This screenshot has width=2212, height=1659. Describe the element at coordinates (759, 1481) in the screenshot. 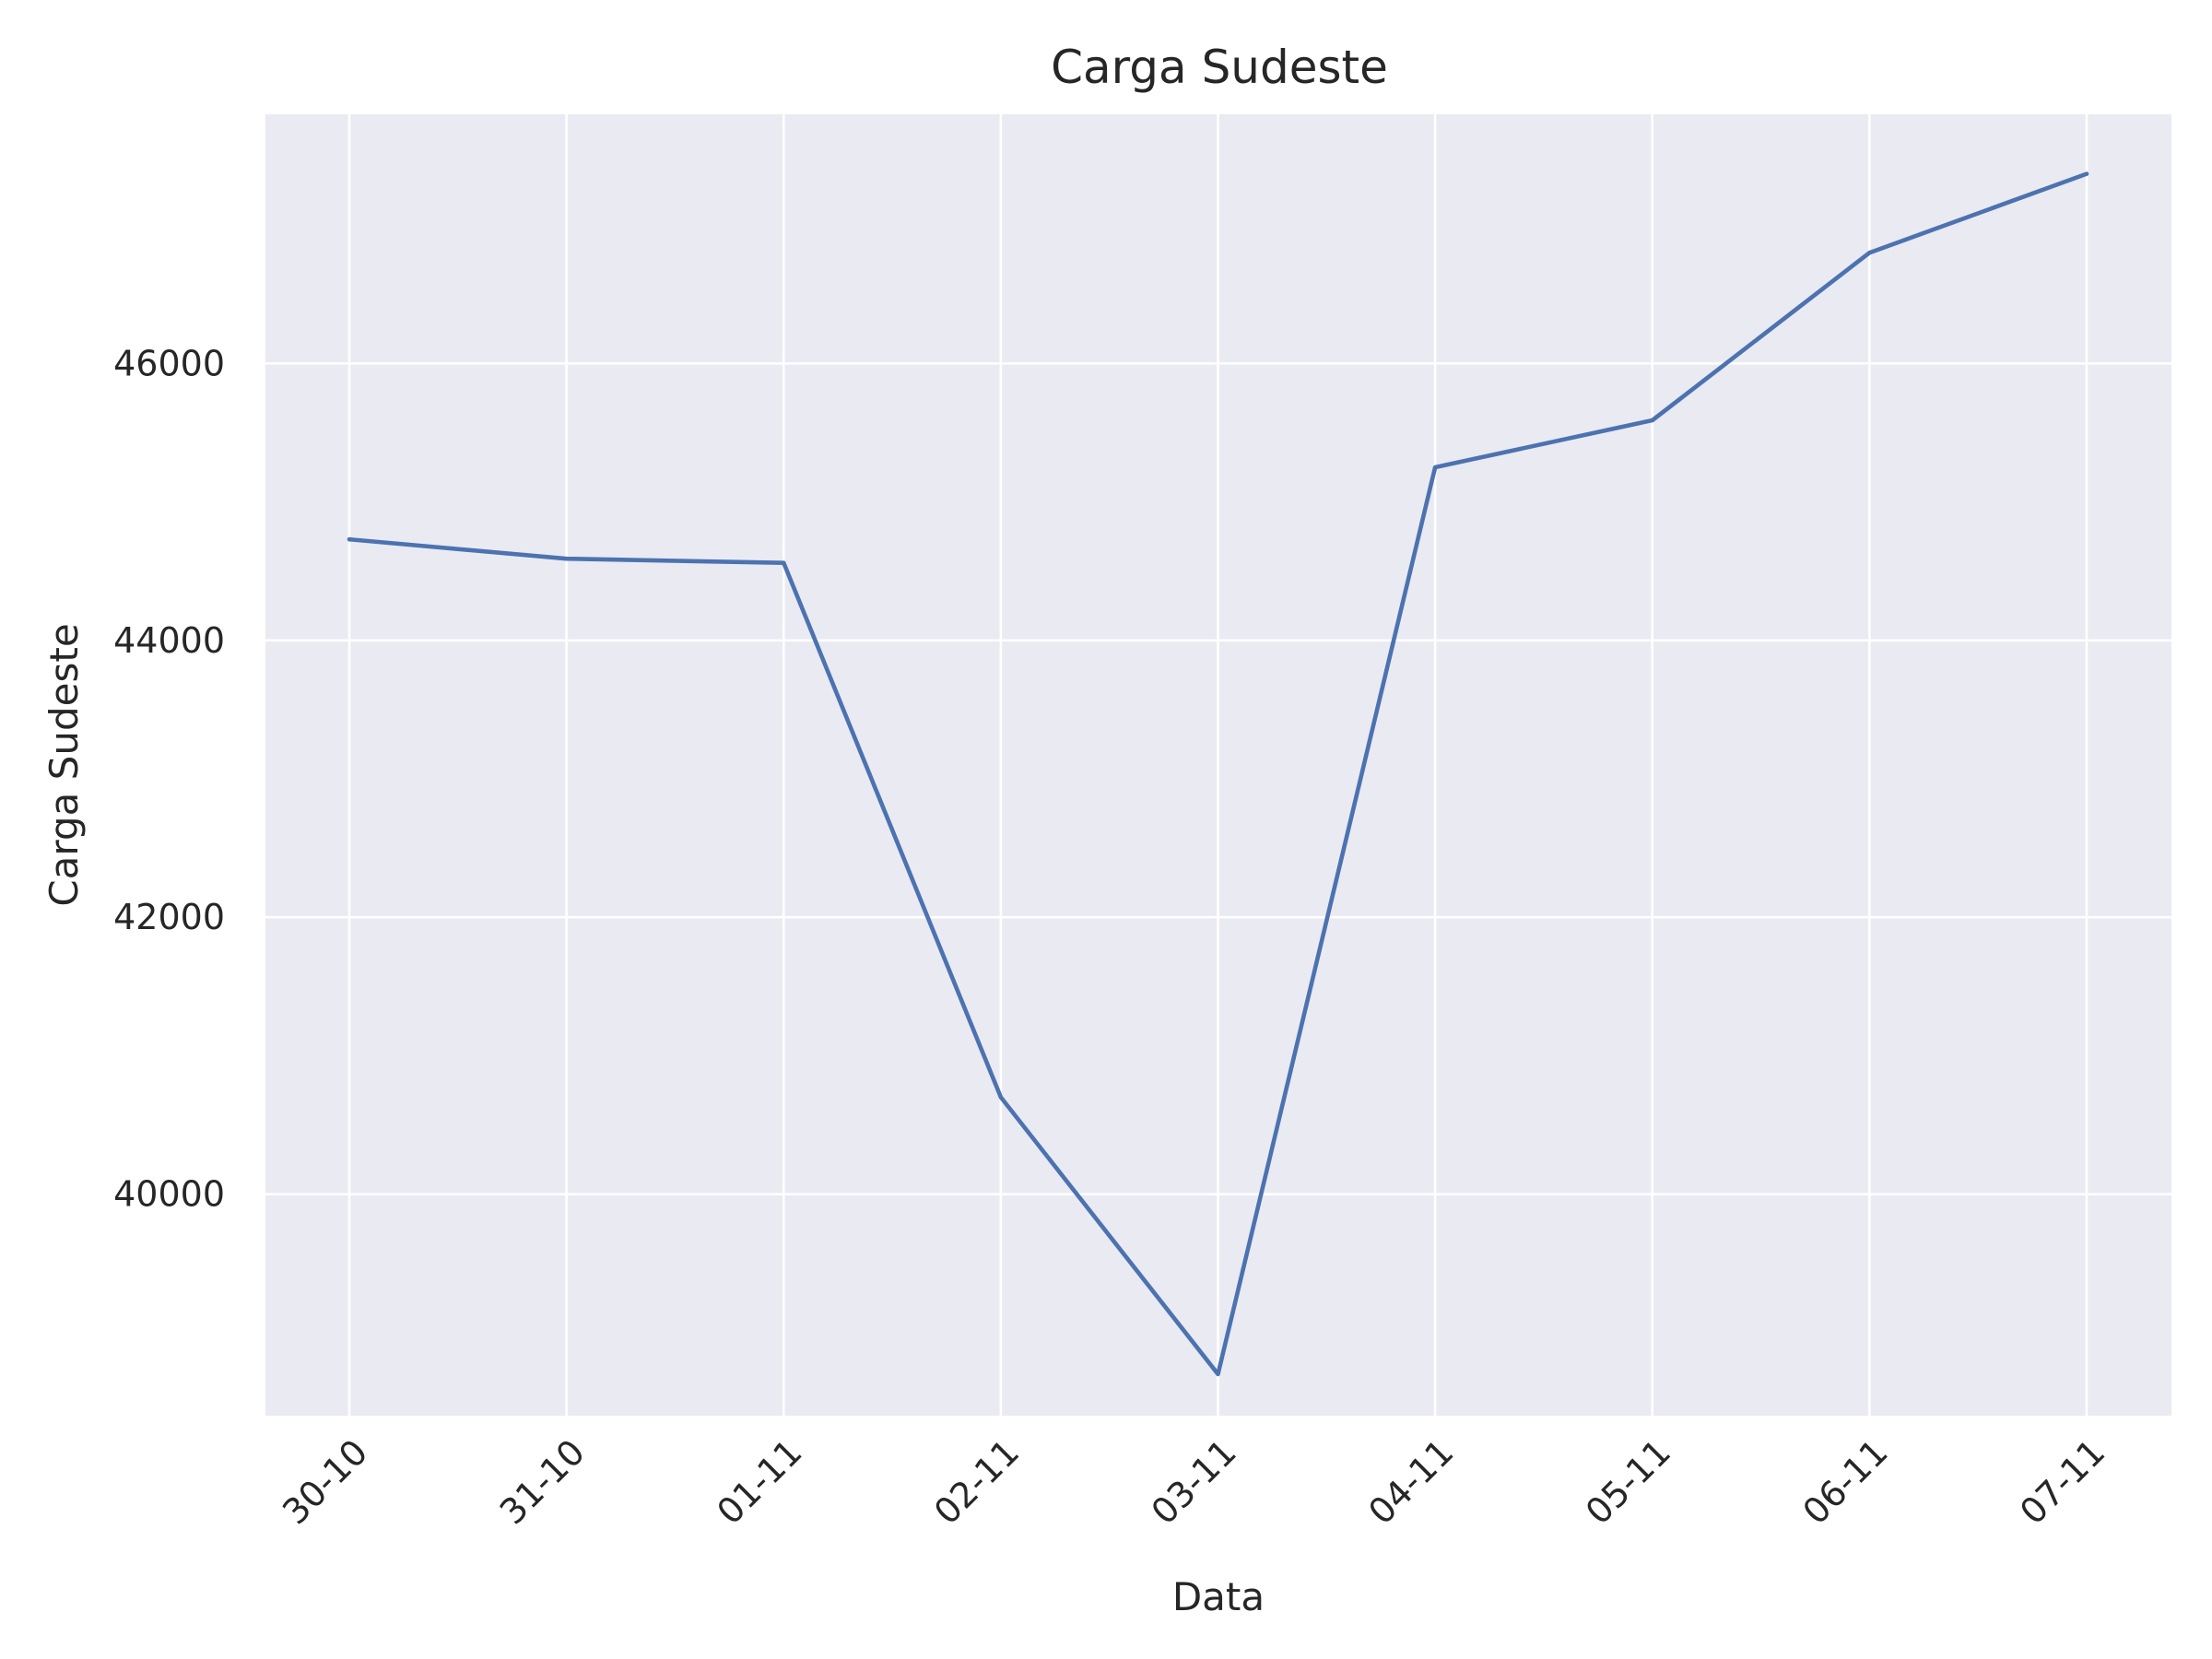

I see `x-tick-label: 01-11` at that location.